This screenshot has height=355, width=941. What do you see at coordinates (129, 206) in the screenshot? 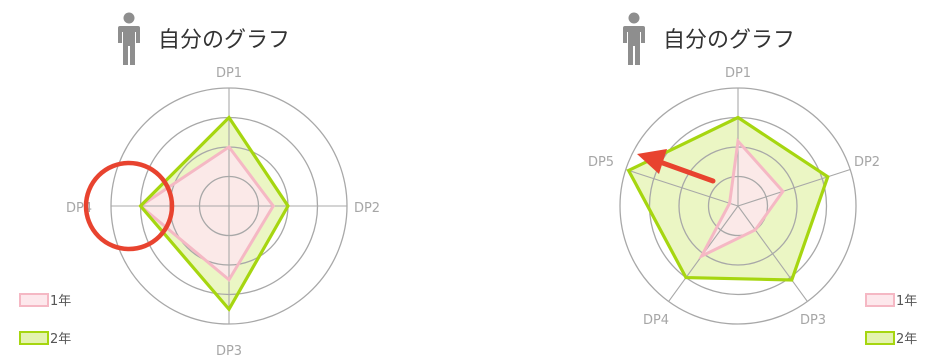
I see `annotation-circle` at bounding box center [129, 206].